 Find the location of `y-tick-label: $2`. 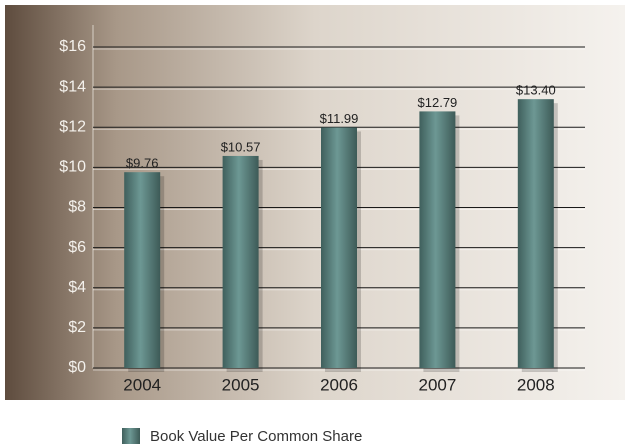

y-tick-label: $2 is located at coordinates (77, 327).